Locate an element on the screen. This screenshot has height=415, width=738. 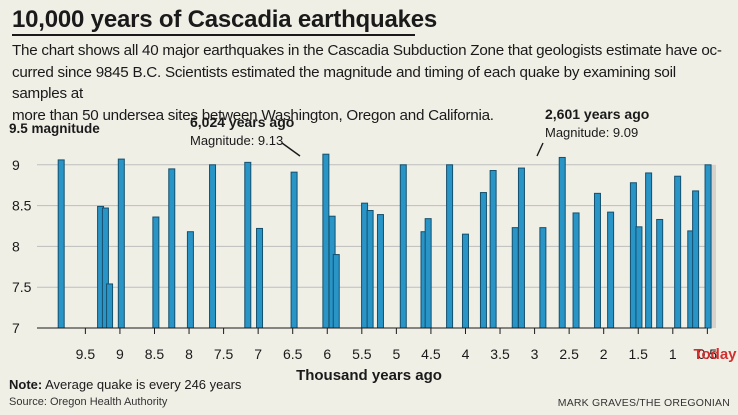
title-underline is located at coordinates (213, 35).